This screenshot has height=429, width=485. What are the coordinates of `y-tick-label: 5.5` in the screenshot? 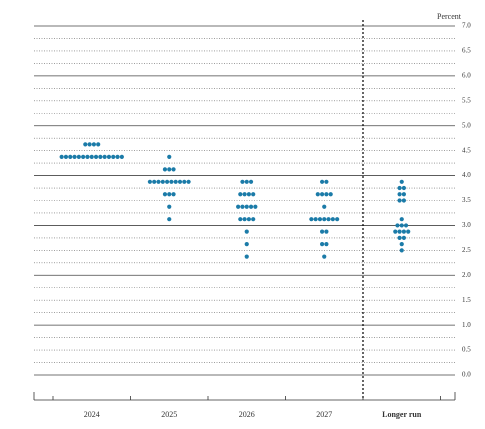 It's located at (466, 100).